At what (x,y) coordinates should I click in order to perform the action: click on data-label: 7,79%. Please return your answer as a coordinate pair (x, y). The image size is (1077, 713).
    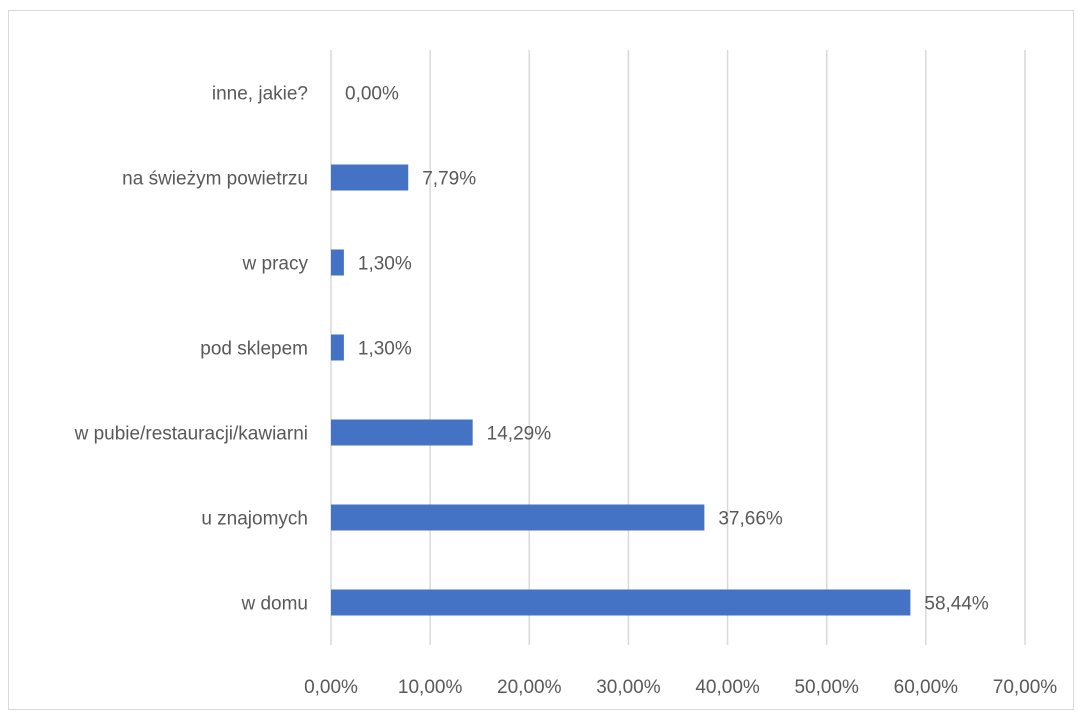
    Looking at the image, I should click on (449, 179).